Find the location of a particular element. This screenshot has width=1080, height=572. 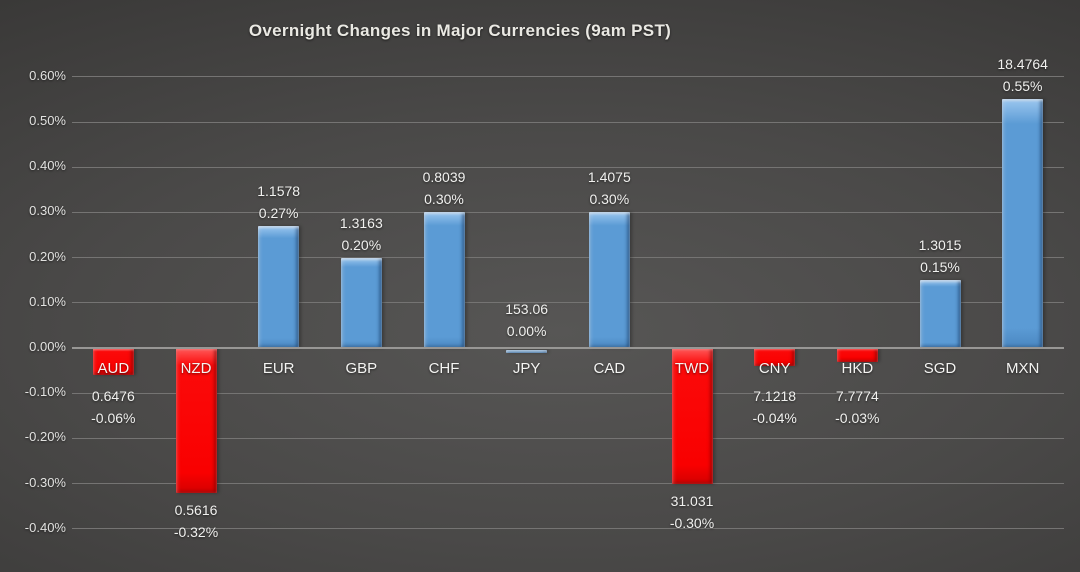

gridline--0.20% is located at coordinates (568, 438).